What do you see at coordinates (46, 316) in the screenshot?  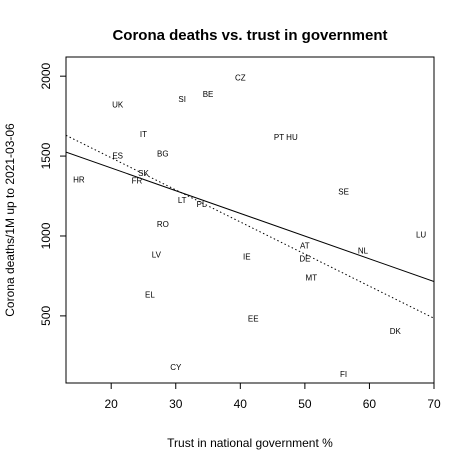 I see `y-tick-label: 500` at bounding box center [46, 316].